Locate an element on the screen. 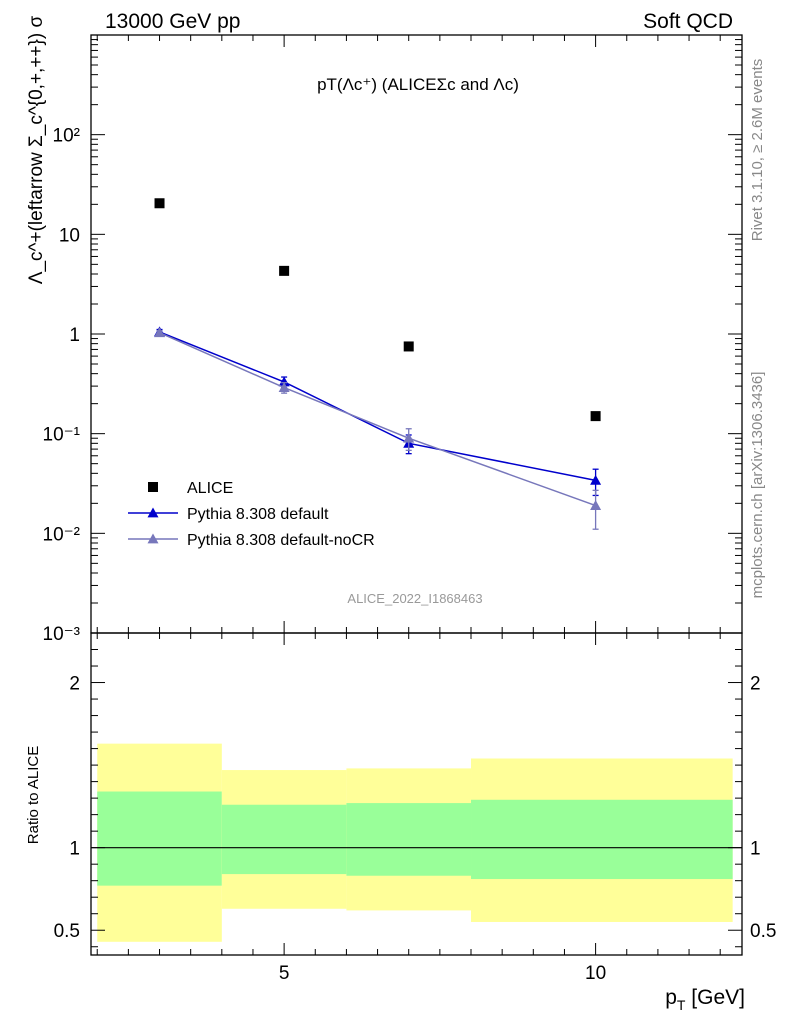 The width and height of the screenshot is (786, 1024). main-y-tick-label-3: 1 is located at coordinates (74, 335).